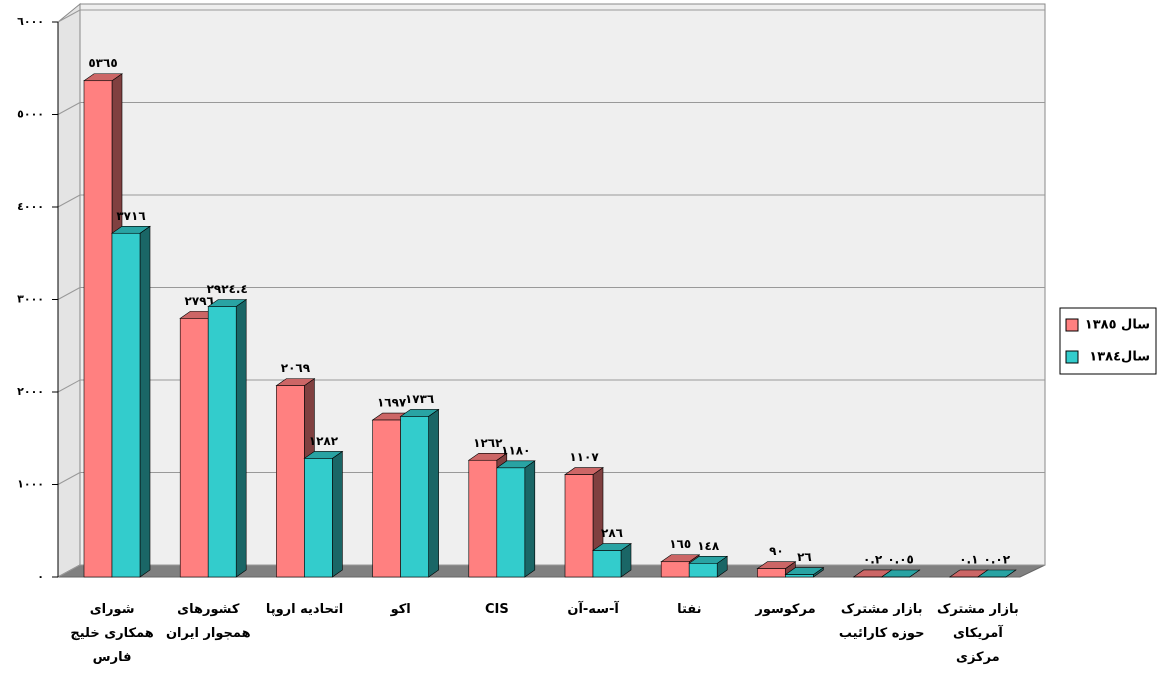 The width and height of the screenshot is (1160, 677). I want to click on value-label: ٢٦, so click(804, 557).